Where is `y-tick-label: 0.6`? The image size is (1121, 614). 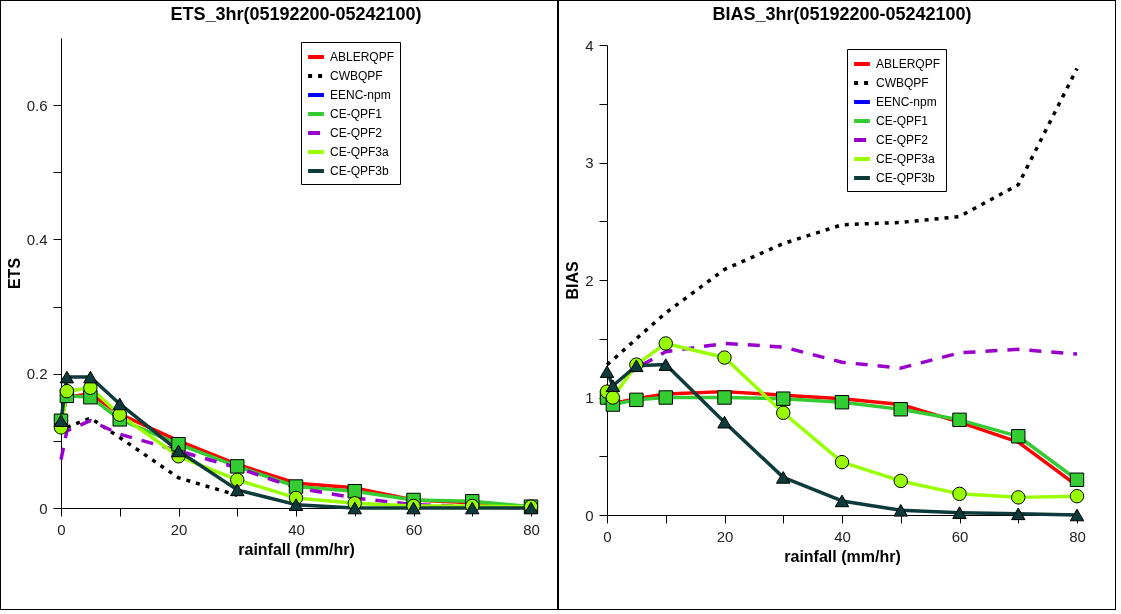 y-tick-label: 0.6 is located at coordinates (37, 105).